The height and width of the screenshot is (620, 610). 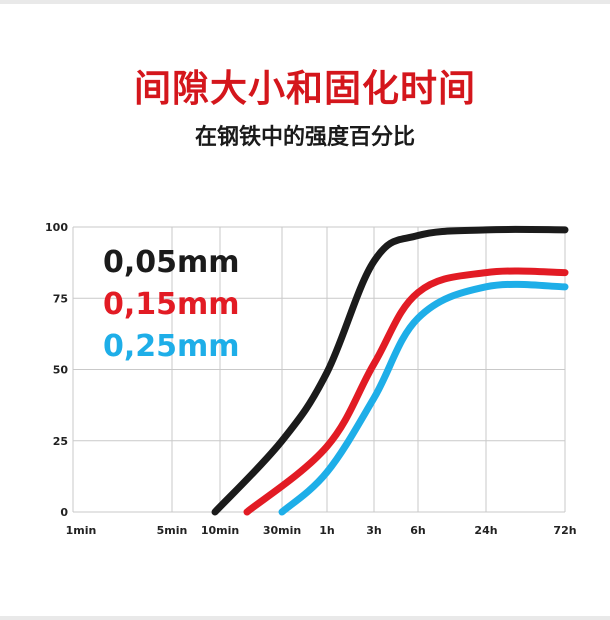 What do you see at coordinates (60, 441) in the screenshot?
I see `y-tick-label: 25` at bounding box center [60, 441].